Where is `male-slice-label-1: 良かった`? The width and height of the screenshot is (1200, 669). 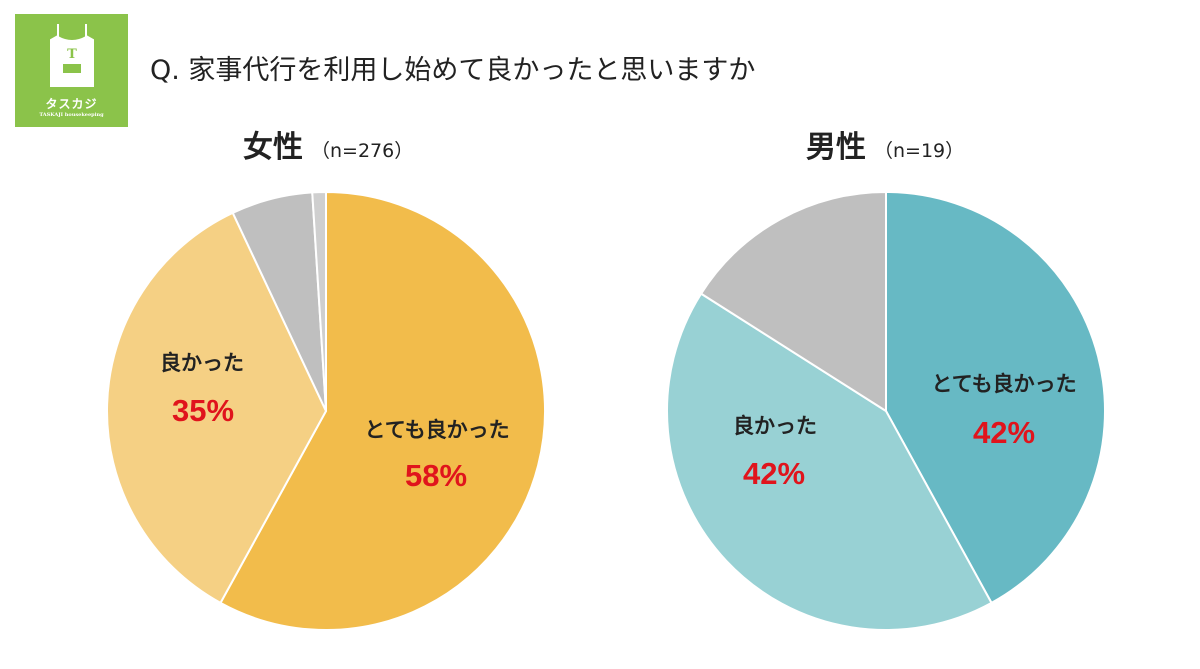 male-slice-label-1: 良かった is located at coordinates (775, 426).